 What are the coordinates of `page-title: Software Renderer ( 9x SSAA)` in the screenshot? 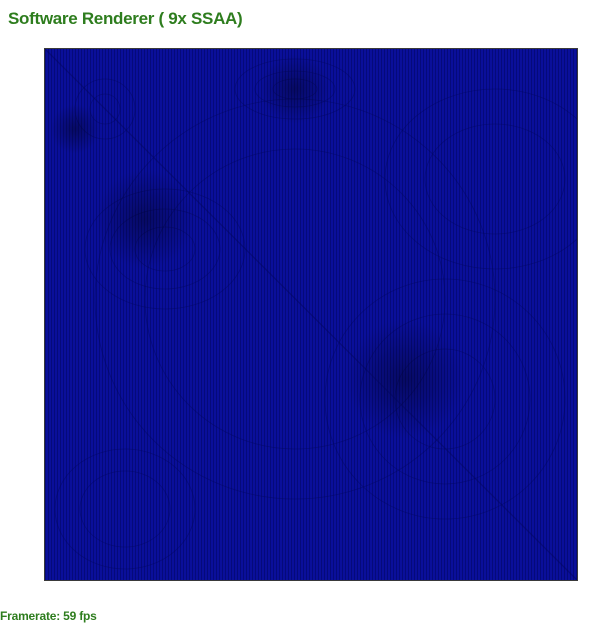 It's located at (125, 18).